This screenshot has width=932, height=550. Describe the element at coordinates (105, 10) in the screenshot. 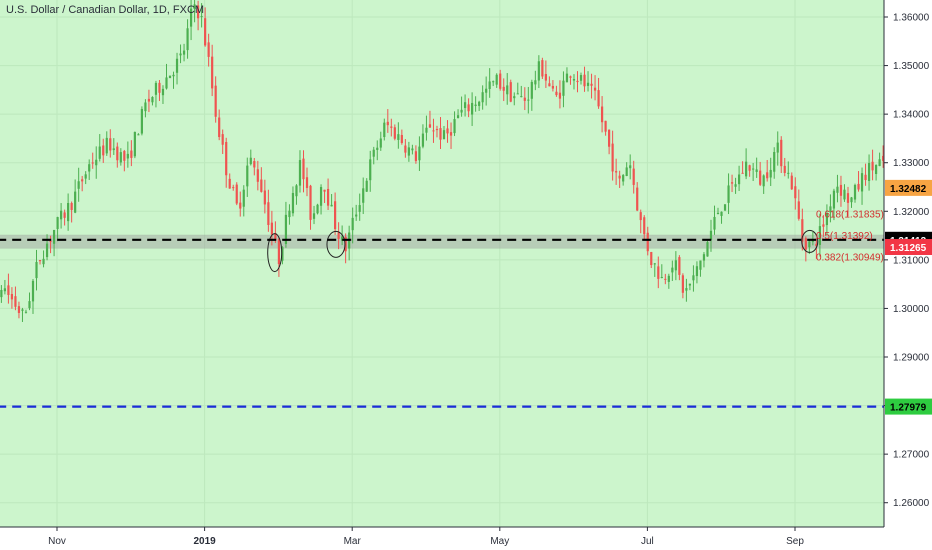

I see `chart-title: U.S. Dollar / Canadian Dollar, 1D, FXCM` at that location.